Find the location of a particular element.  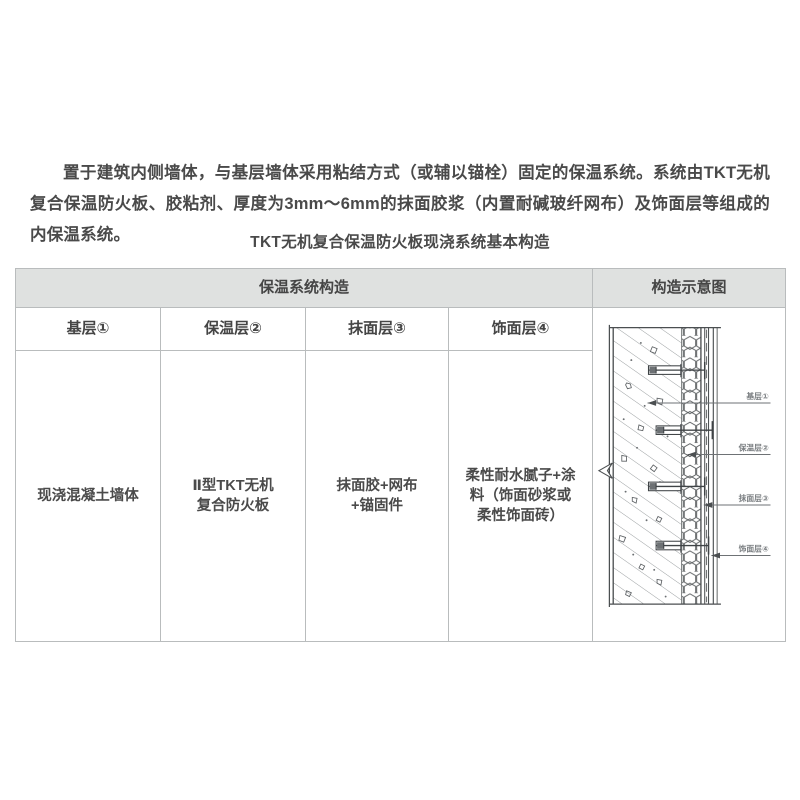

cell-finish-layer-line1: 柔性耐水腻子+涂 is located at coordinates (520, 476).